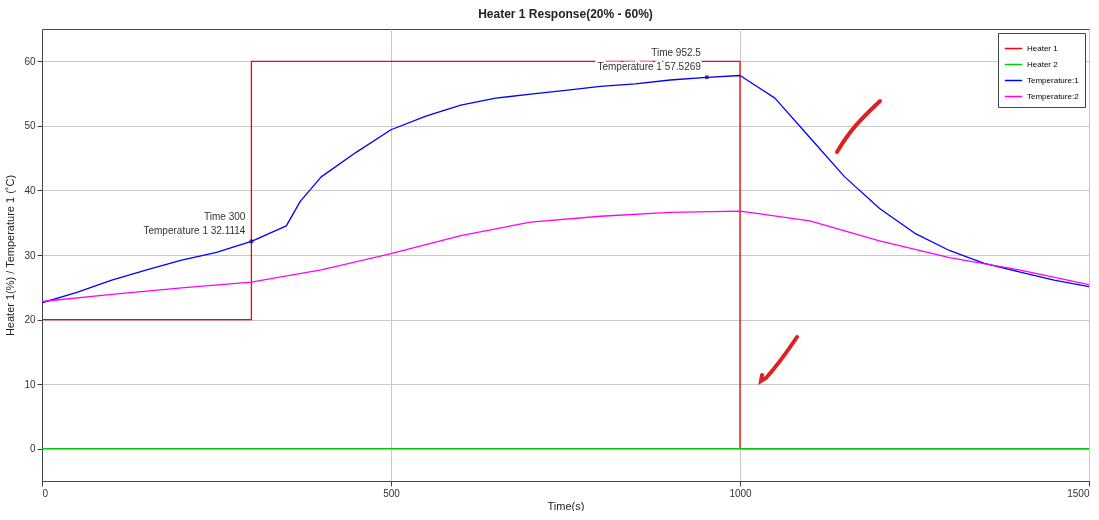 The height and width of the screenshot is (520, 1099). What do you see at coordinates (30, 255) in the screenshot?
I see `y-tick-label: 30` at bounding box center [30, 255].